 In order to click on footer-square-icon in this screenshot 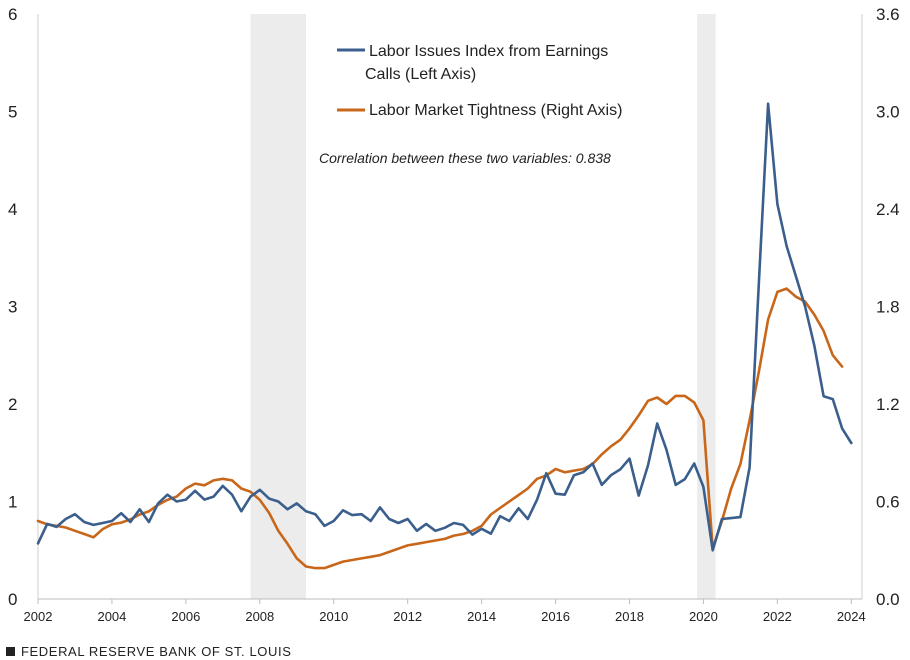, I will do `click(10, 651)`.